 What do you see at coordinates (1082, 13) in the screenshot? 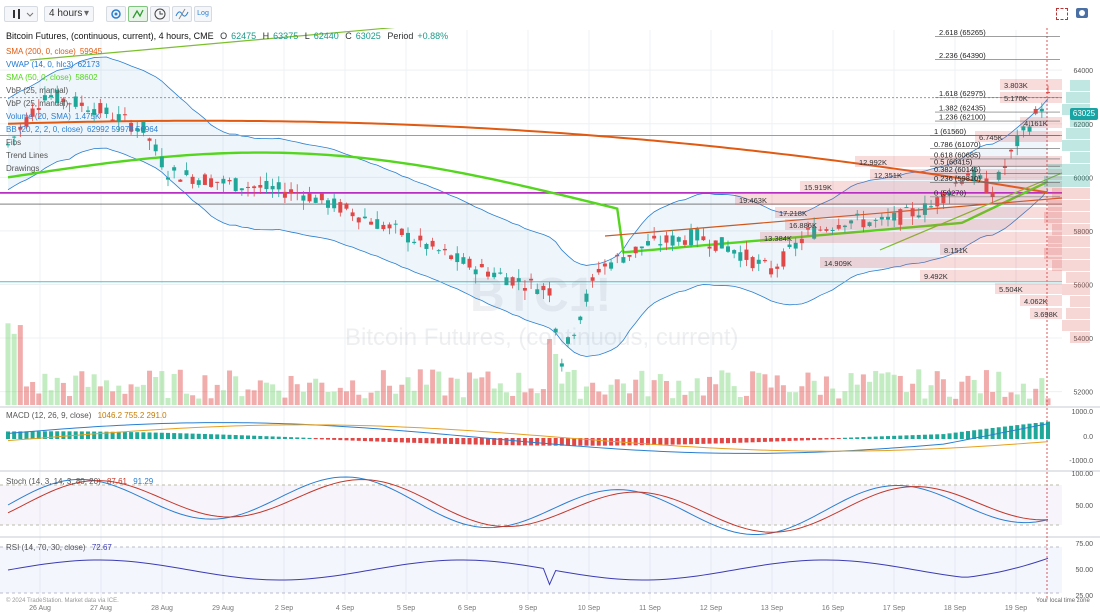
I see `camera-icon` at bounding box center [1082, 13].